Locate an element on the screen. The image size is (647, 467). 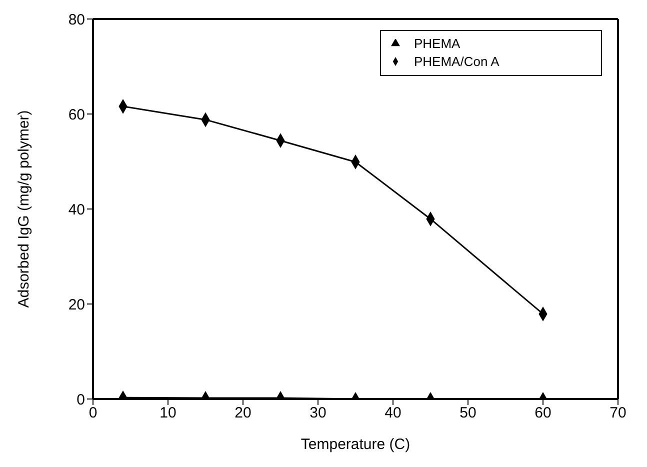
y-axis-title: Adsorbed IgG (mg/g polymer) is located at coordinates (23, 209).